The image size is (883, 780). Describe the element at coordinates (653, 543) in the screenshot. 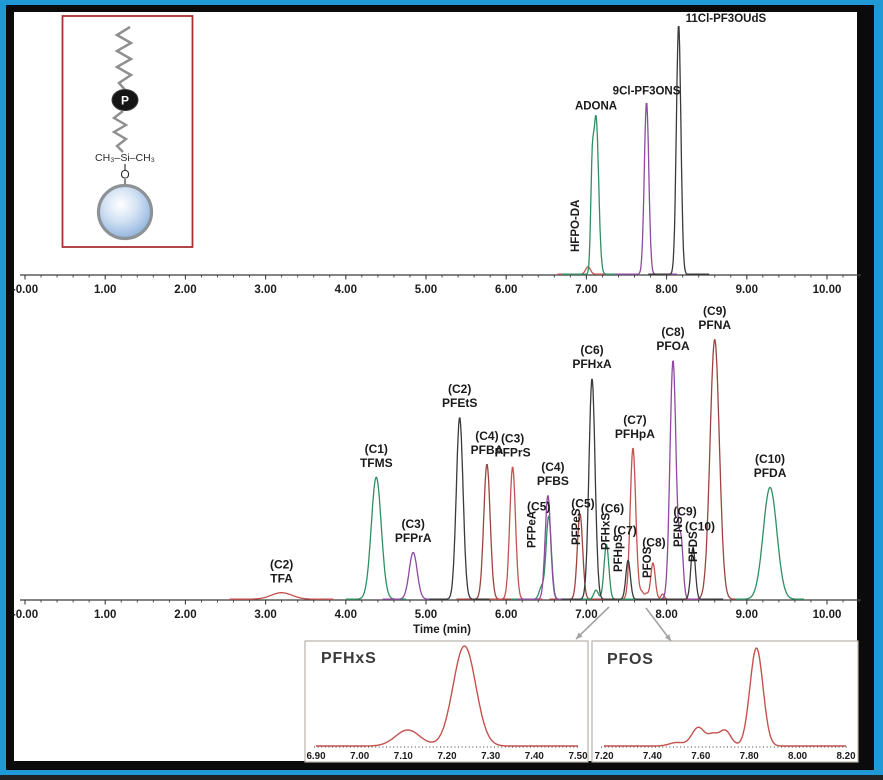

I see `peak-cn-label-PFOS: (C8)` at that location.